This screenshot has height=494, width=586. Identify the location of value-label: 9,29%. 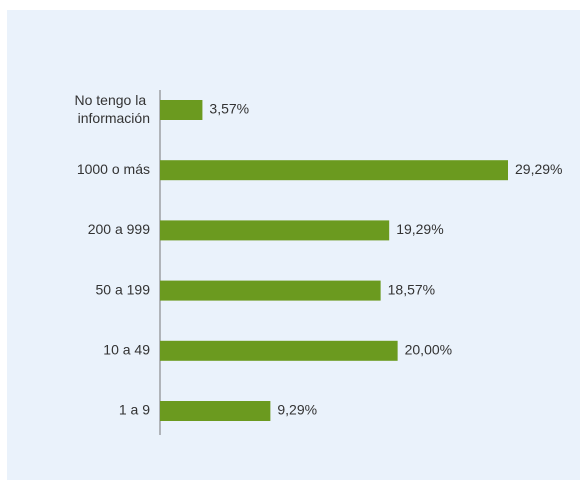
(297, 410).